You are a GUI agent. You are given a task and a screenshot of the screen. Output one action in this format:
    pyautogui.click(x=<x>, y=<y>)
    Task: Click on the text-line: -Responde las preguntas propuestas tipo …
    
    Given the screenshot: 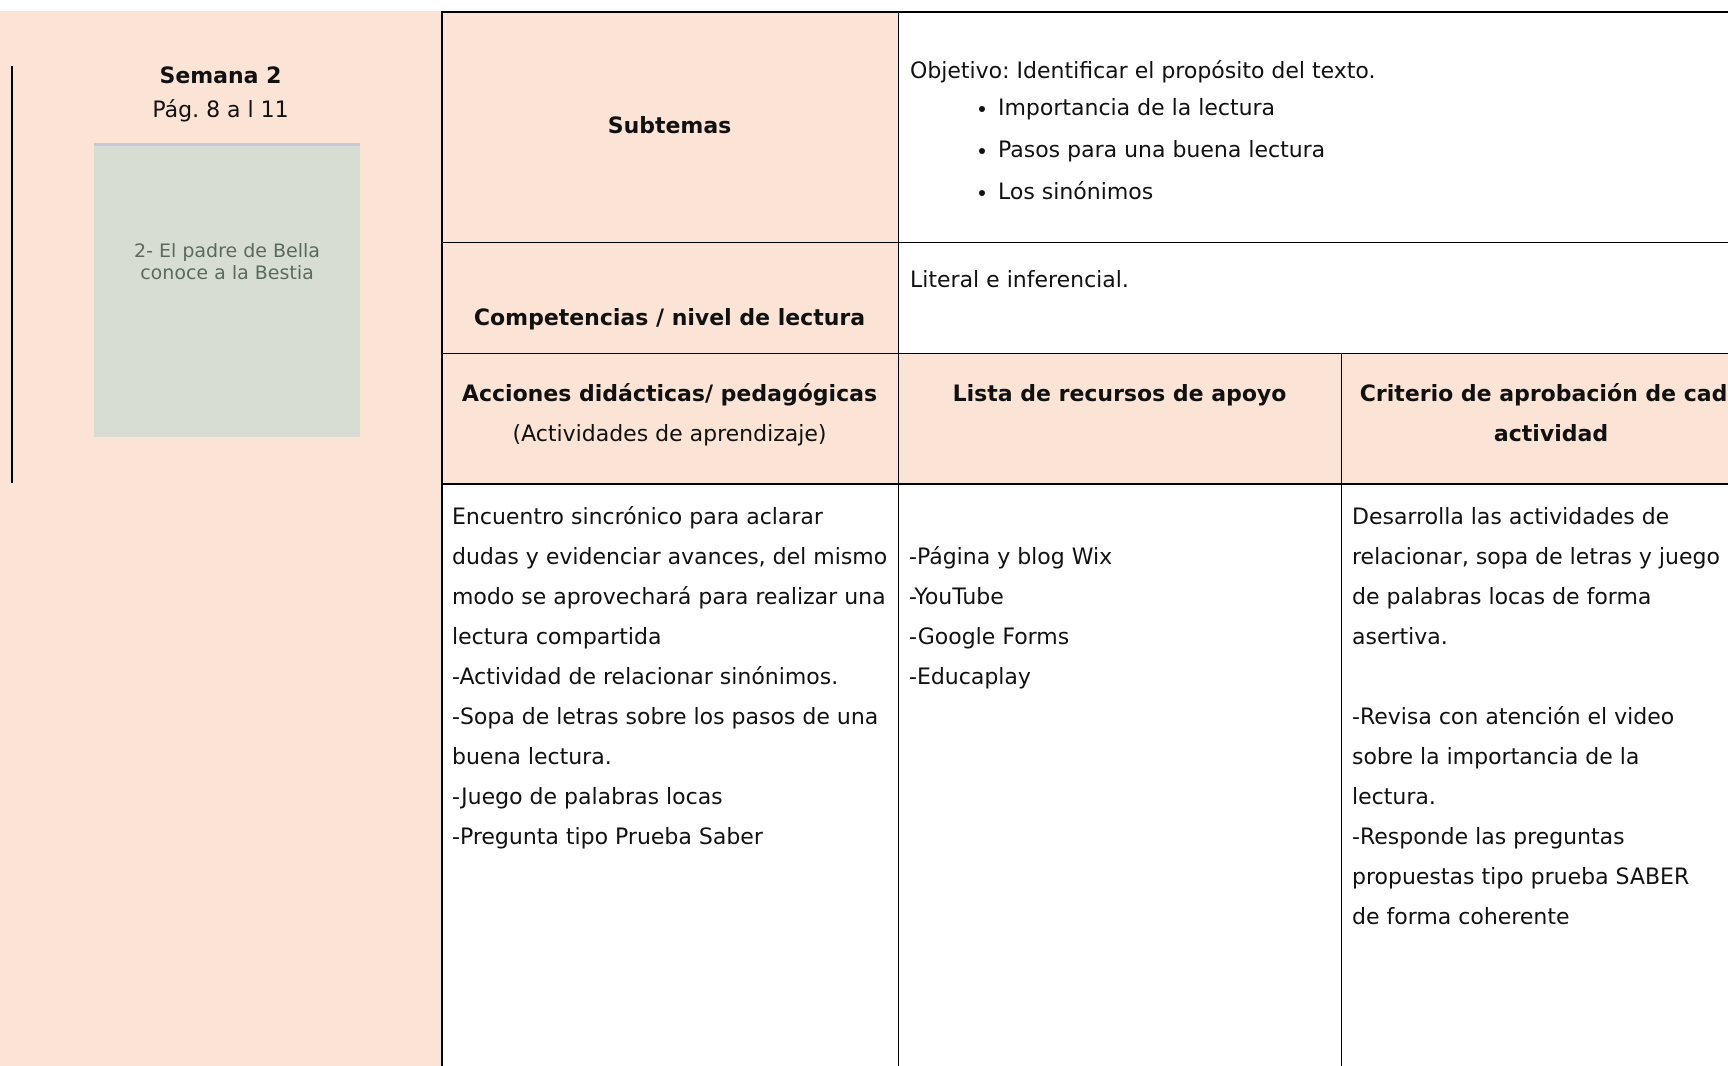 What is the action you would take?
    pyautogui.click(x=1521, y=877)
    